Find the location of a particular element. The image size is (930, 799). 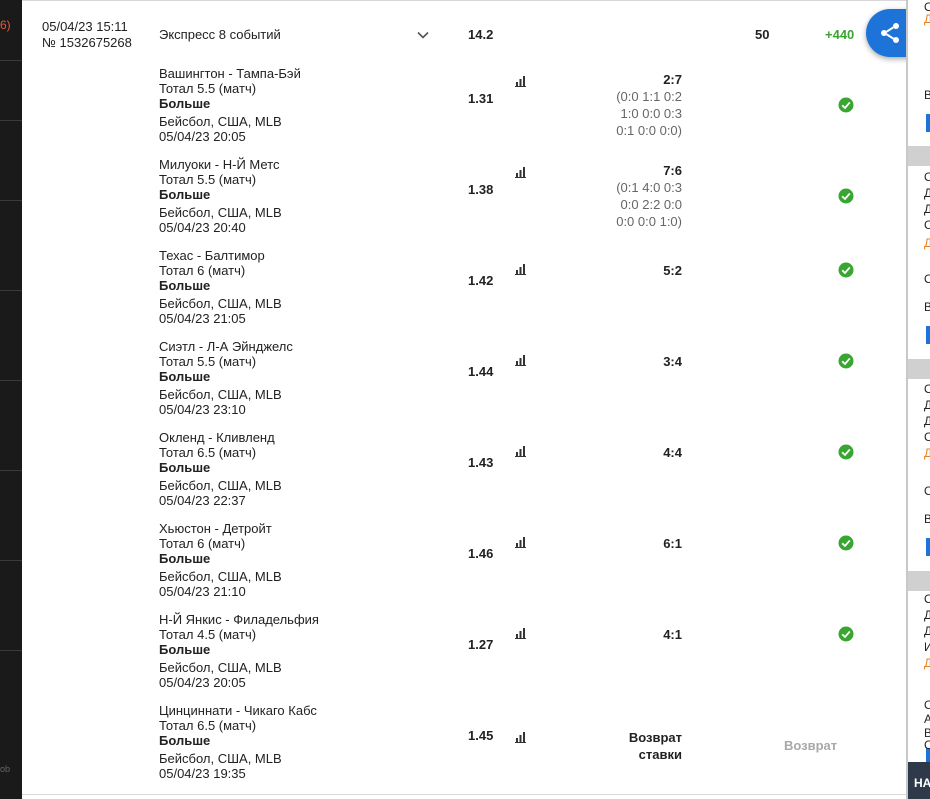

bet-number: № 1532675268 is located at coordinates (87, 42).